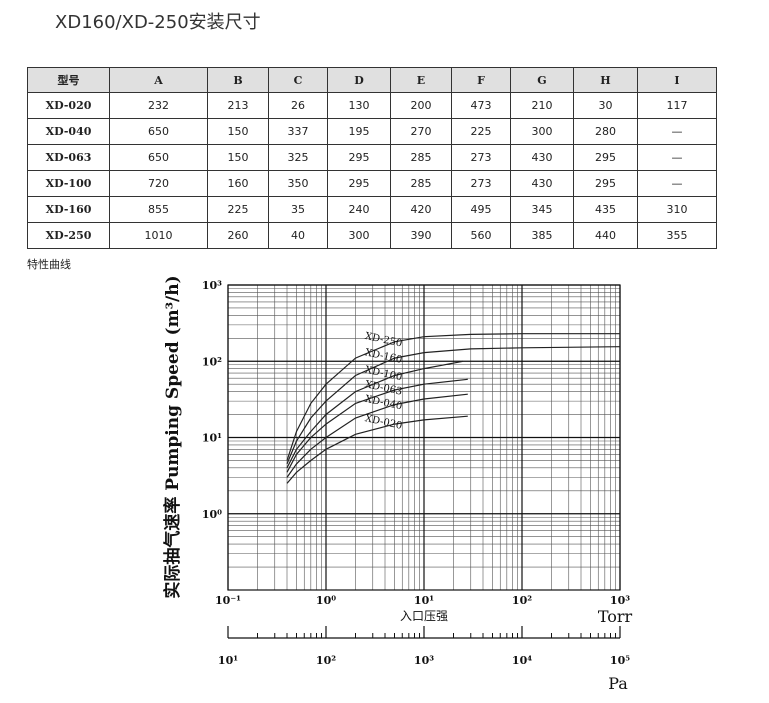 Image resolution: width=769 pixels, height=703 pixels. What do you see at coordinates (238, 209) in the screenshot?
I see `table-cell: 225` at bounding box center [238, 209].